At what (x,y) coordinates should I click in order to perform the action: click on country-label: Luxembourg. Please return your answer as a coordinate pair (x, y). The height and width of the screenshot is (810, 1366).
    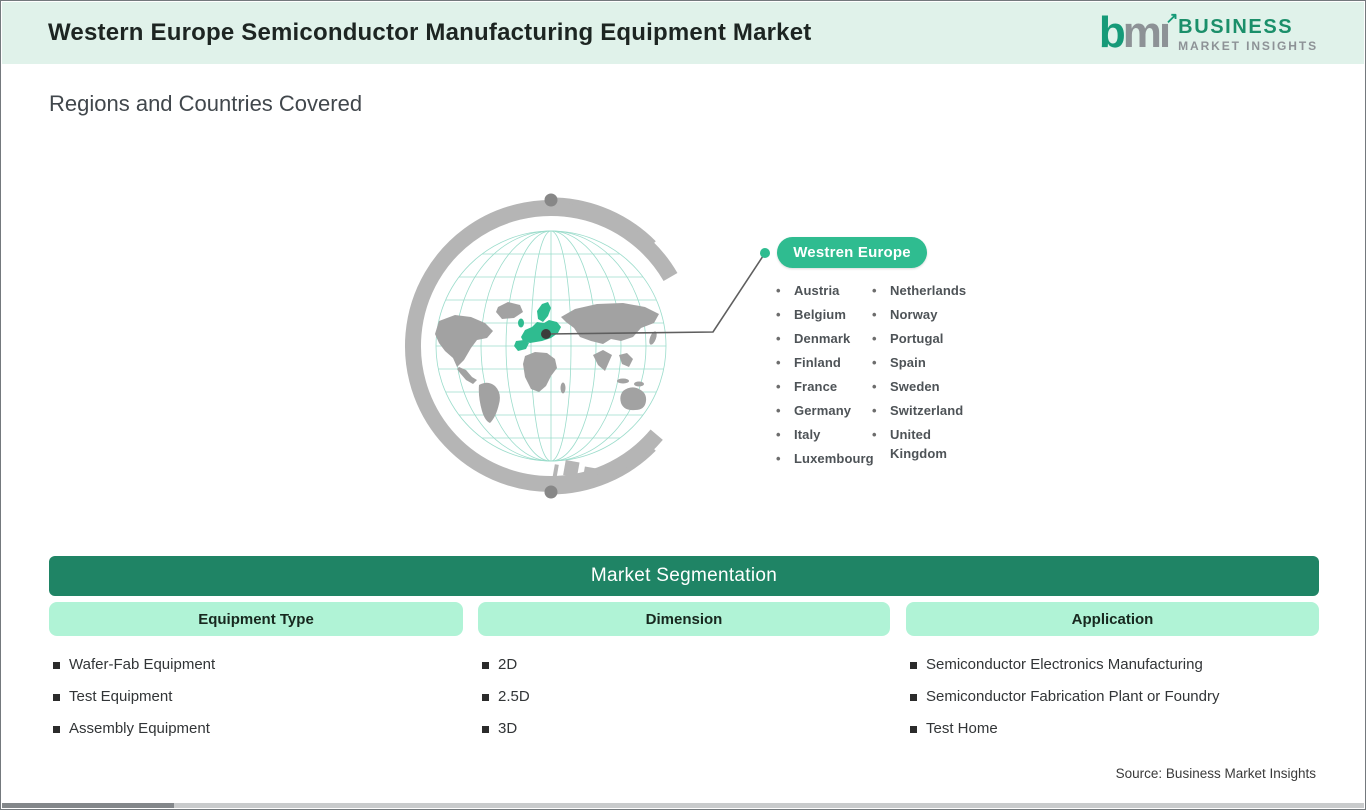
    Looking at the image, I should click on (834, 458).